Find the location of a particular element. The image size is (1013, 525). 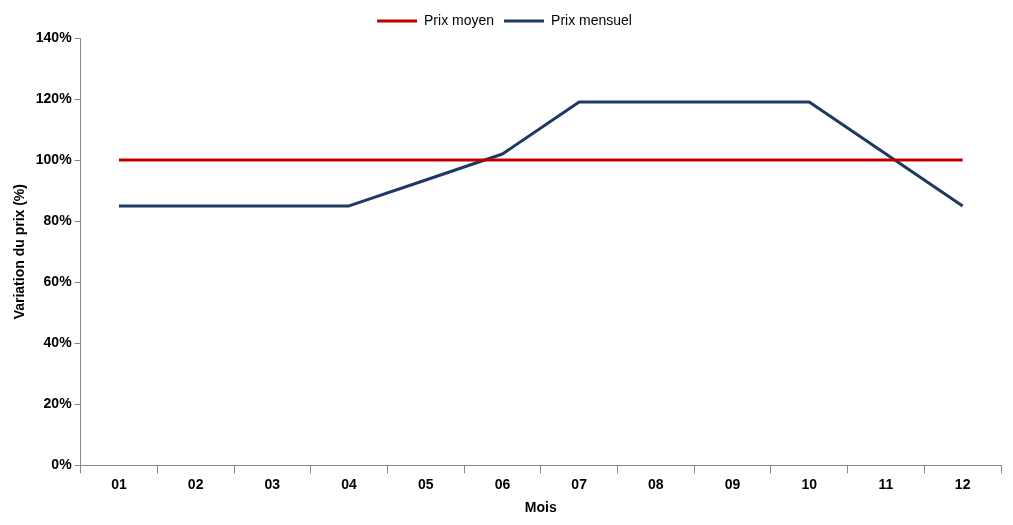

x-tick-label: 03 is located at coordinates (272, 483).